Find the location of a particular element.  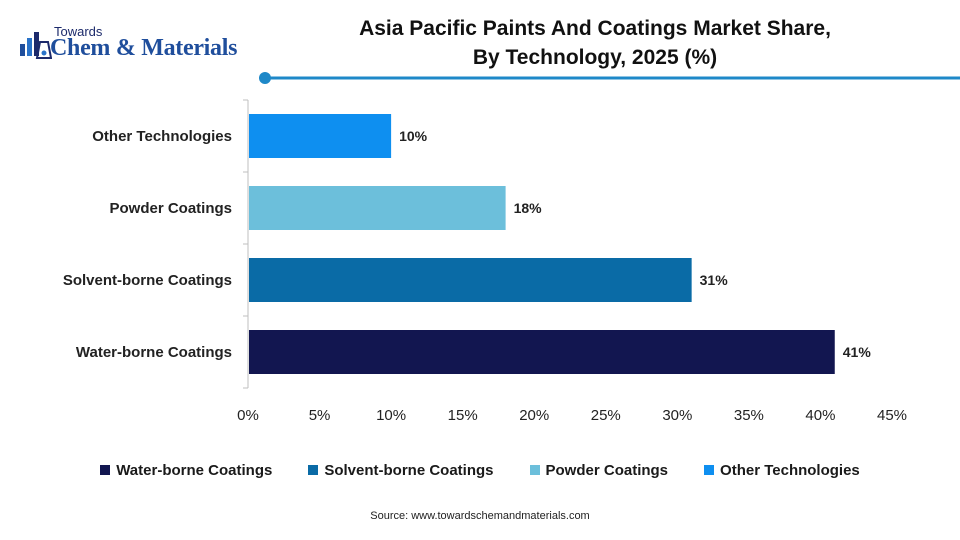

title-divider is located at coordinates (609, 78).